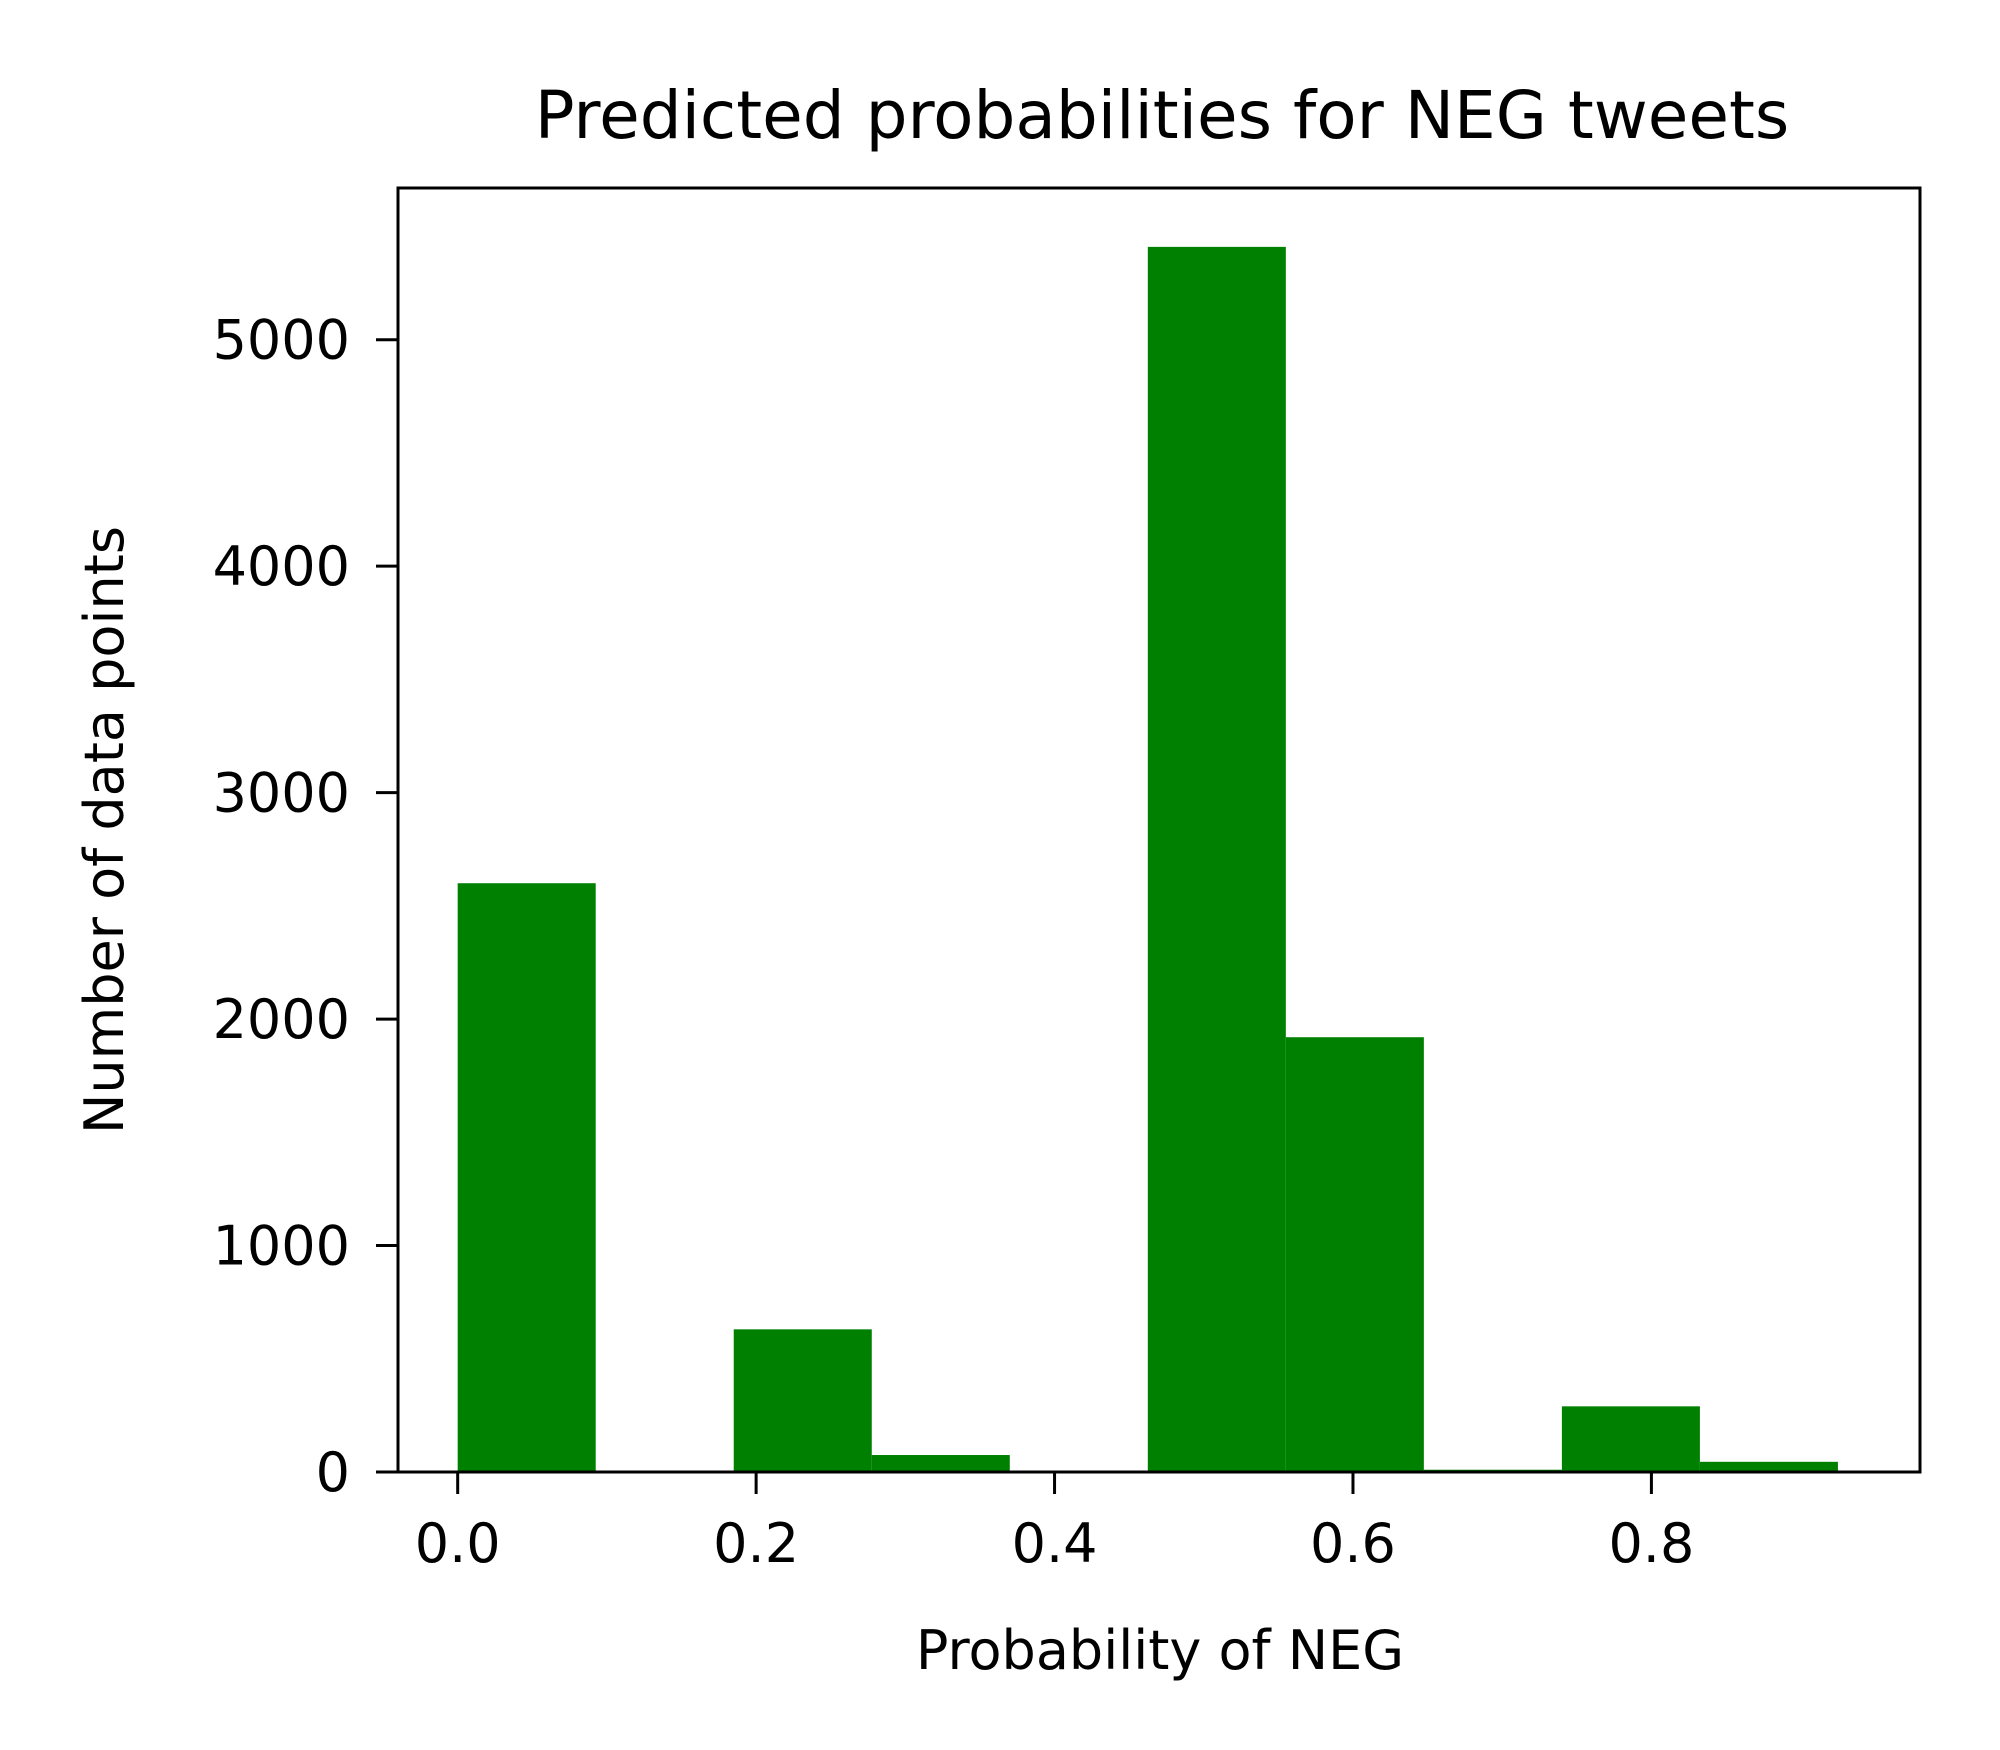 The width and height of the screenshot is (2000, 1750). I want to click on y-tick-label: 0, so click(333, 1472).